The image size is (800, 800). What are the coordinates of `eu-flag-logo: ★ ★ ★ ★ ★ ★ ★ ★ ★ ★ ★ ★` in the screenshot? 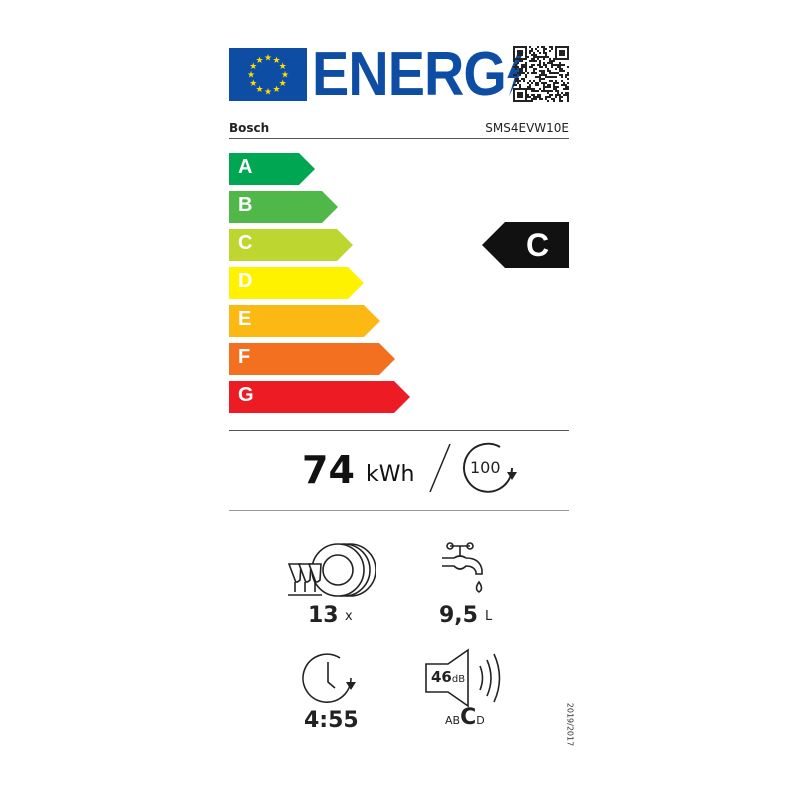 It's located at (268, 74).